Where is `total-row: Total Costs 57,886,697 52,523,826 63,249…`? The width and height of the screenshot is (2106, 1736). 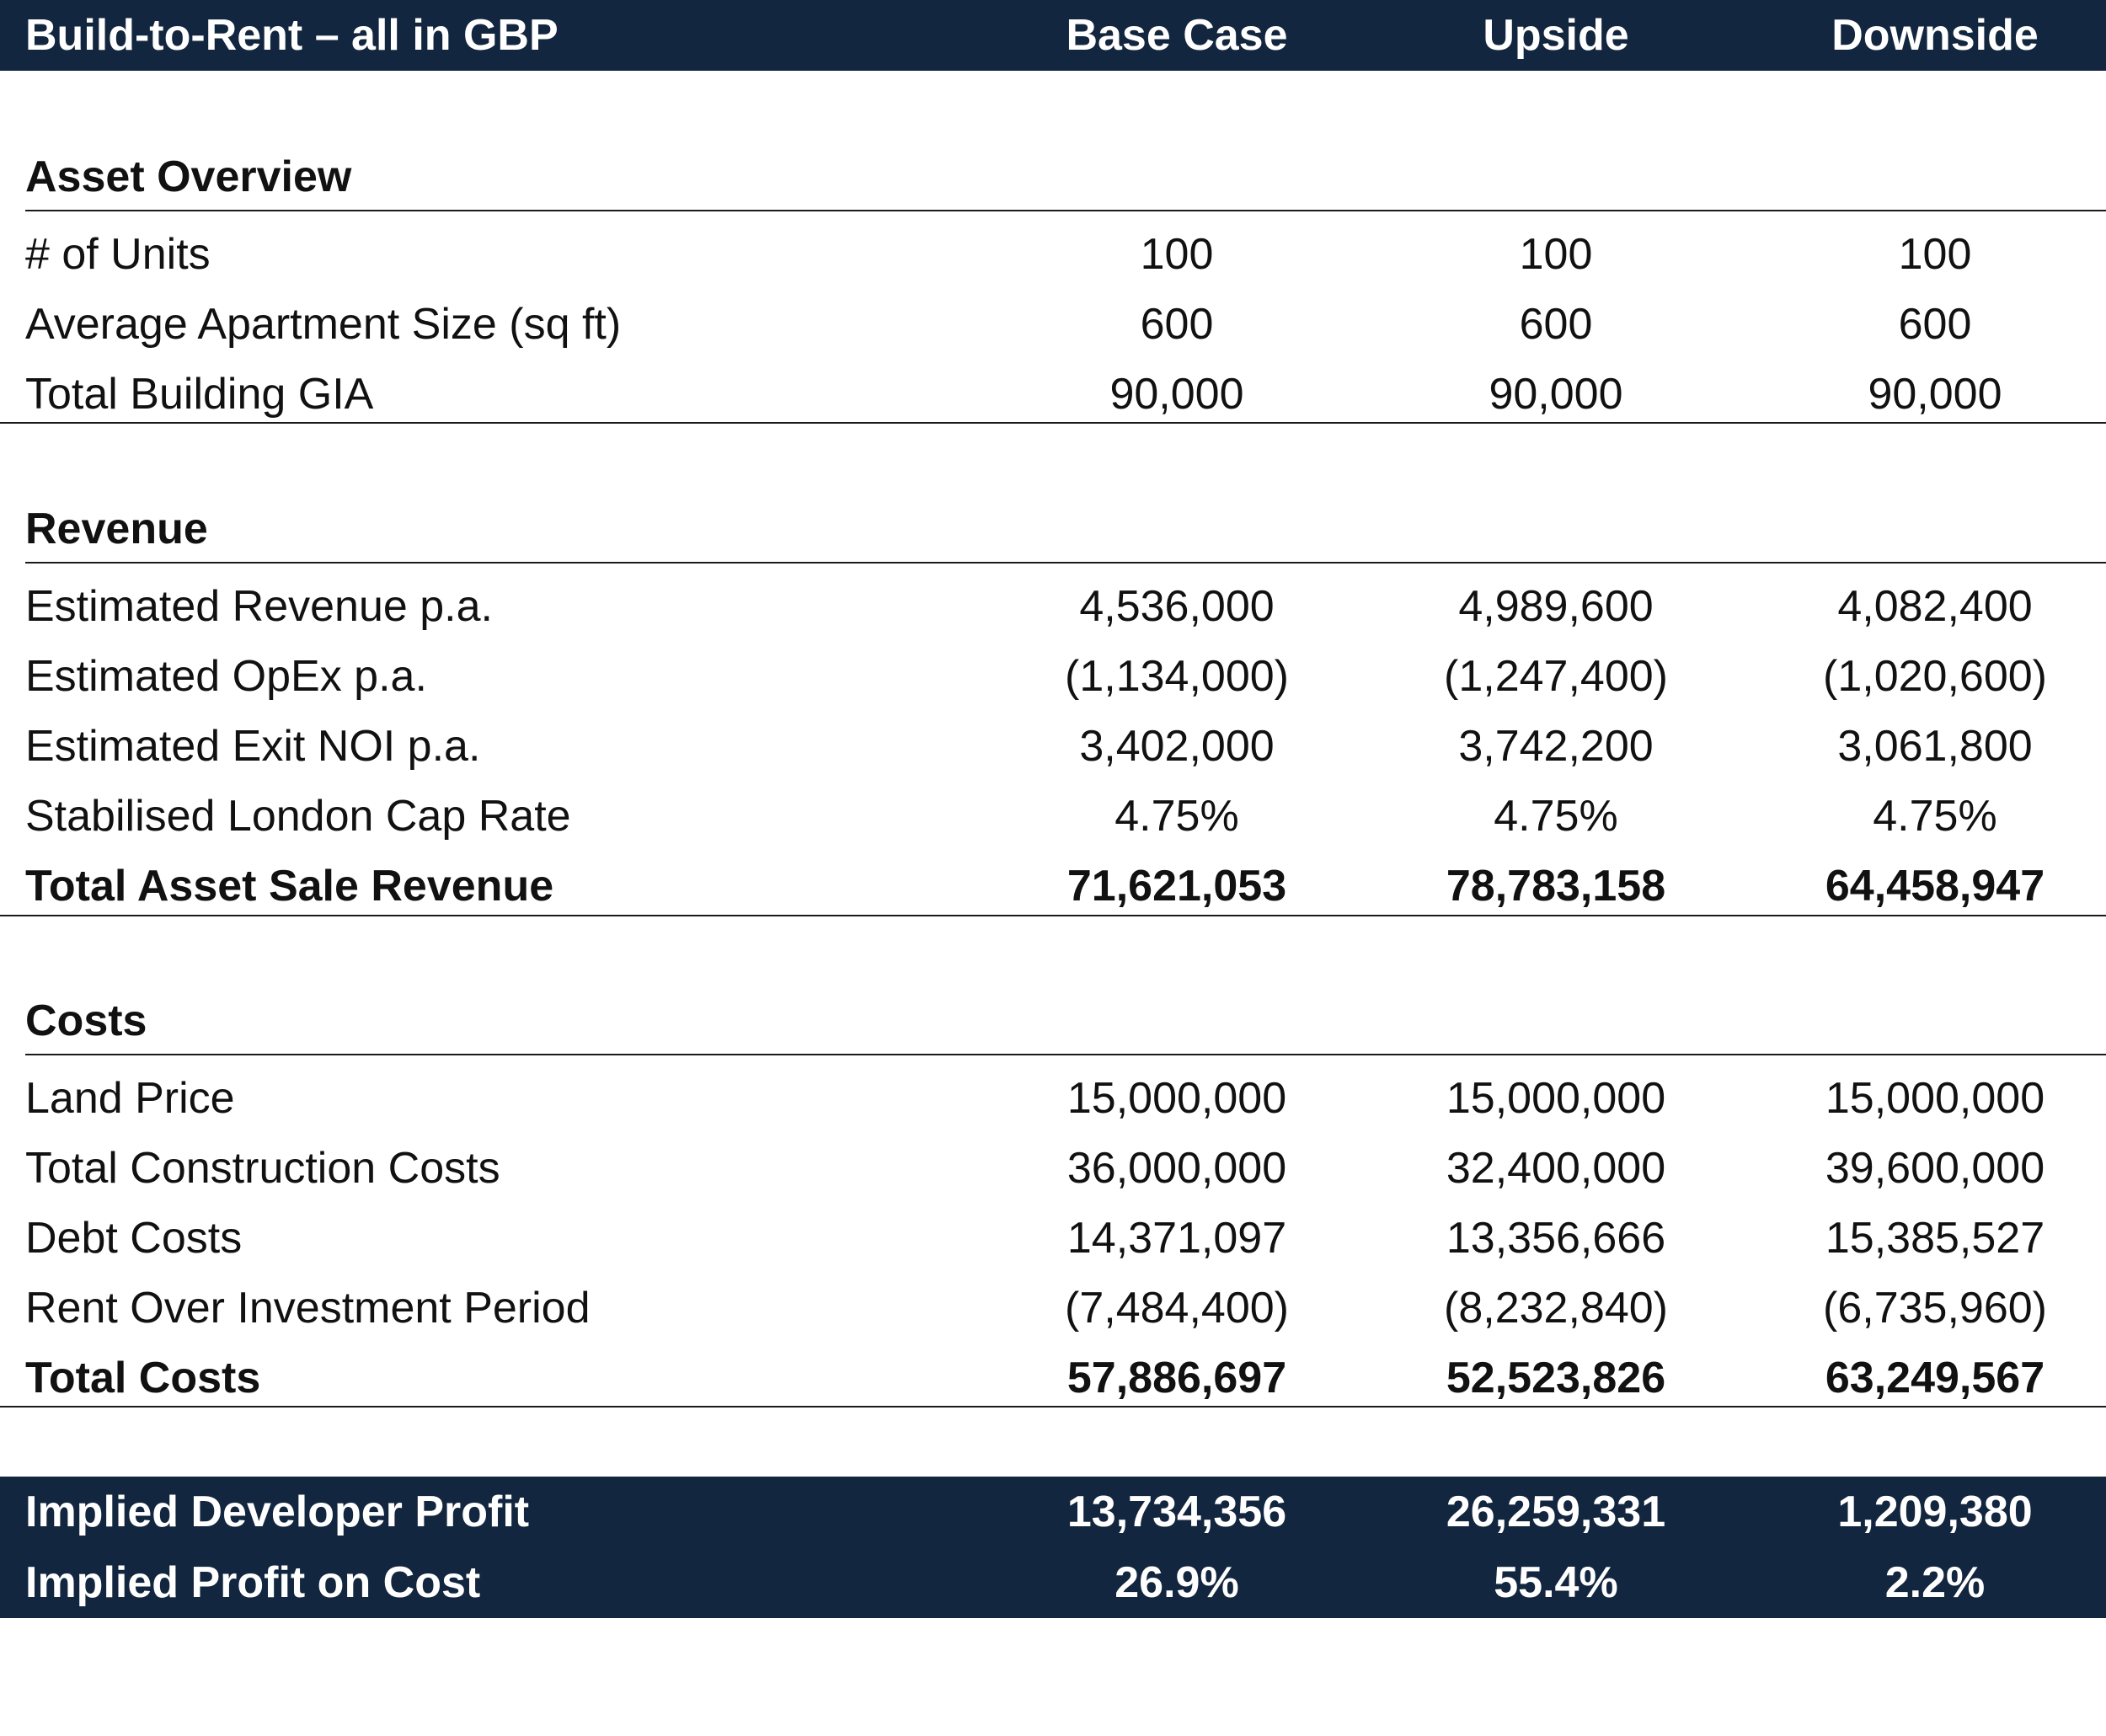
total-row: Total Costs 57,886,697 52,523,826 63,249… is located at coordinates (1053, 1377).